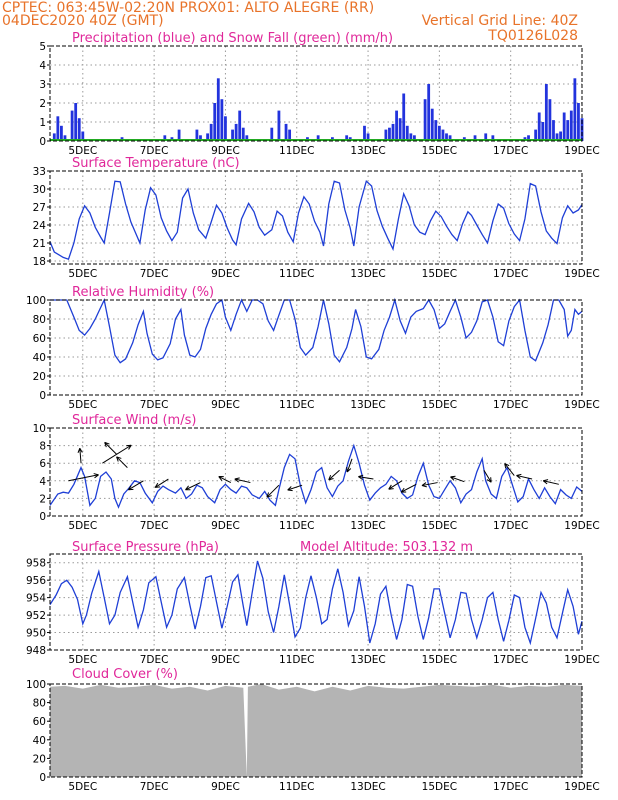 This screenshot has width=618, height=800. I want to click on pres-xtick: 15DEC, so click(439, 660).